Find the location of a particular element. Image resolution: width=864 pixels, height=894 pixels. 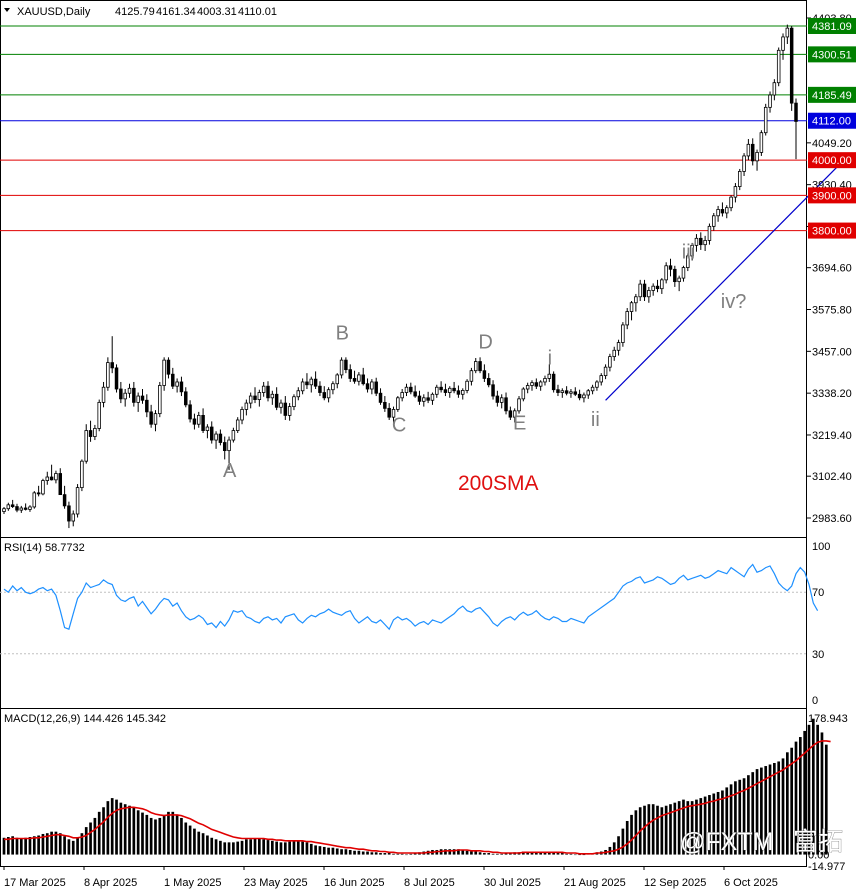

level-label: 4112.00 is located at coordinates (831, 122).